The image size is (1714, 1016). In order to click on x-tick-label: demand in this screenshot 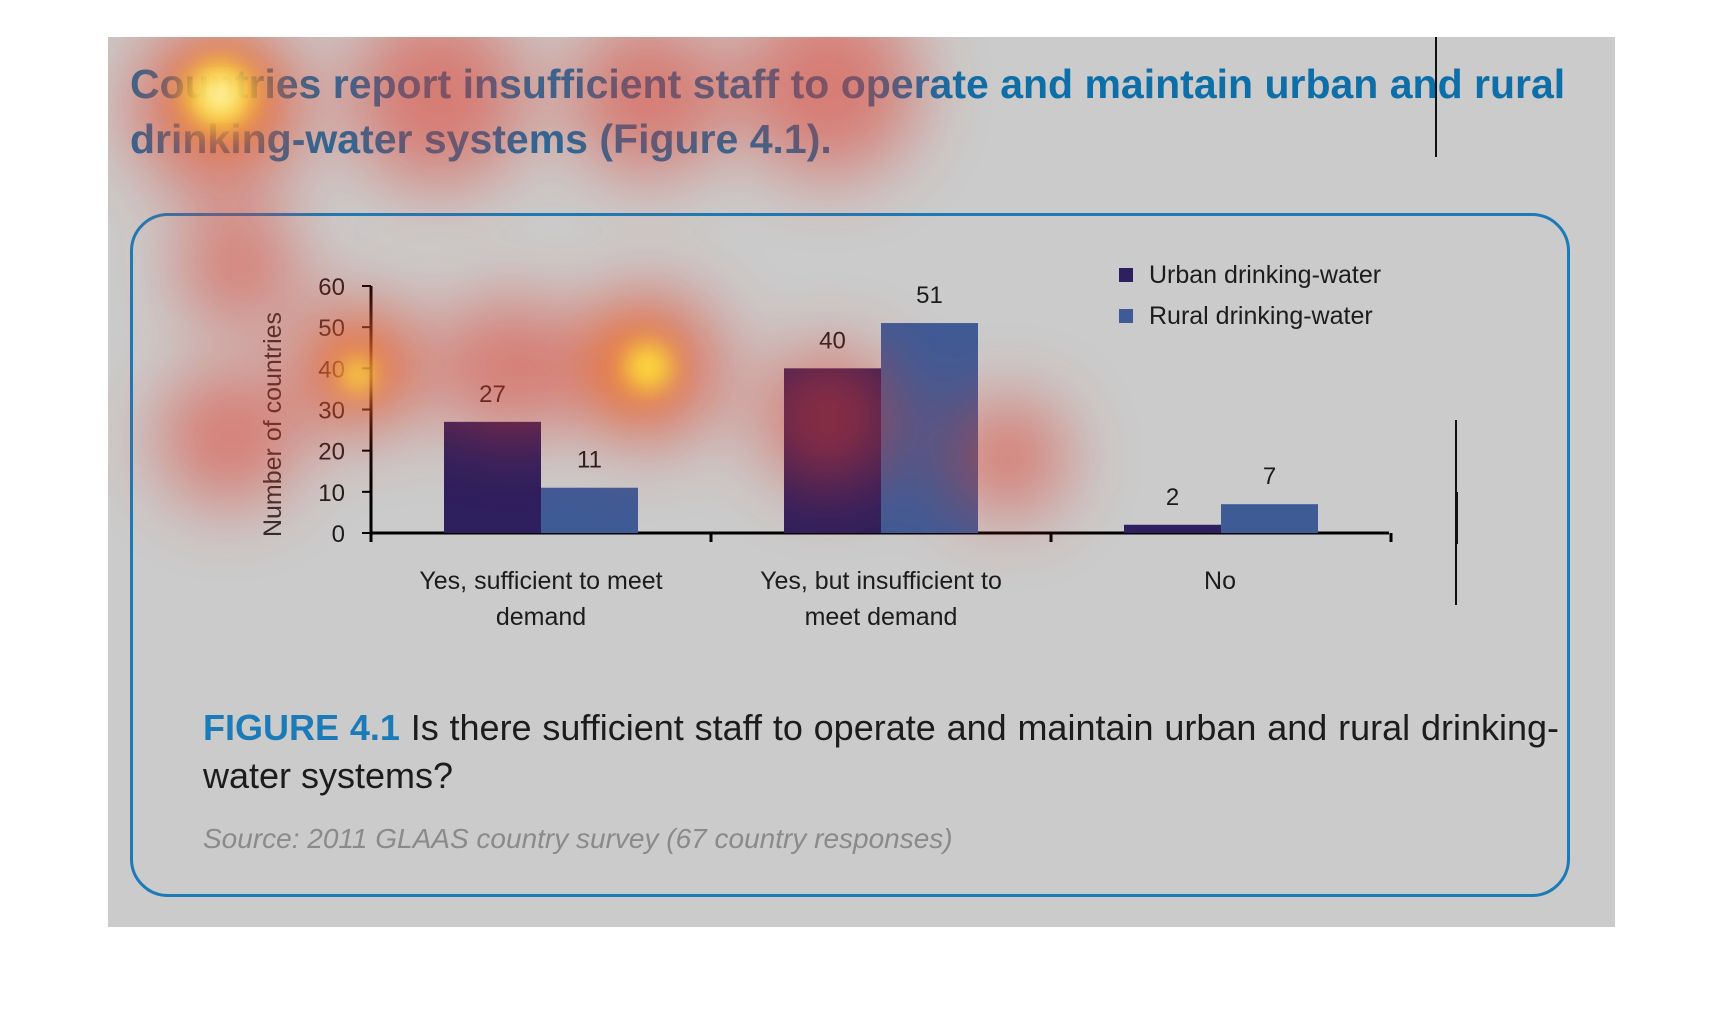, I will do `click(541, 617)`.